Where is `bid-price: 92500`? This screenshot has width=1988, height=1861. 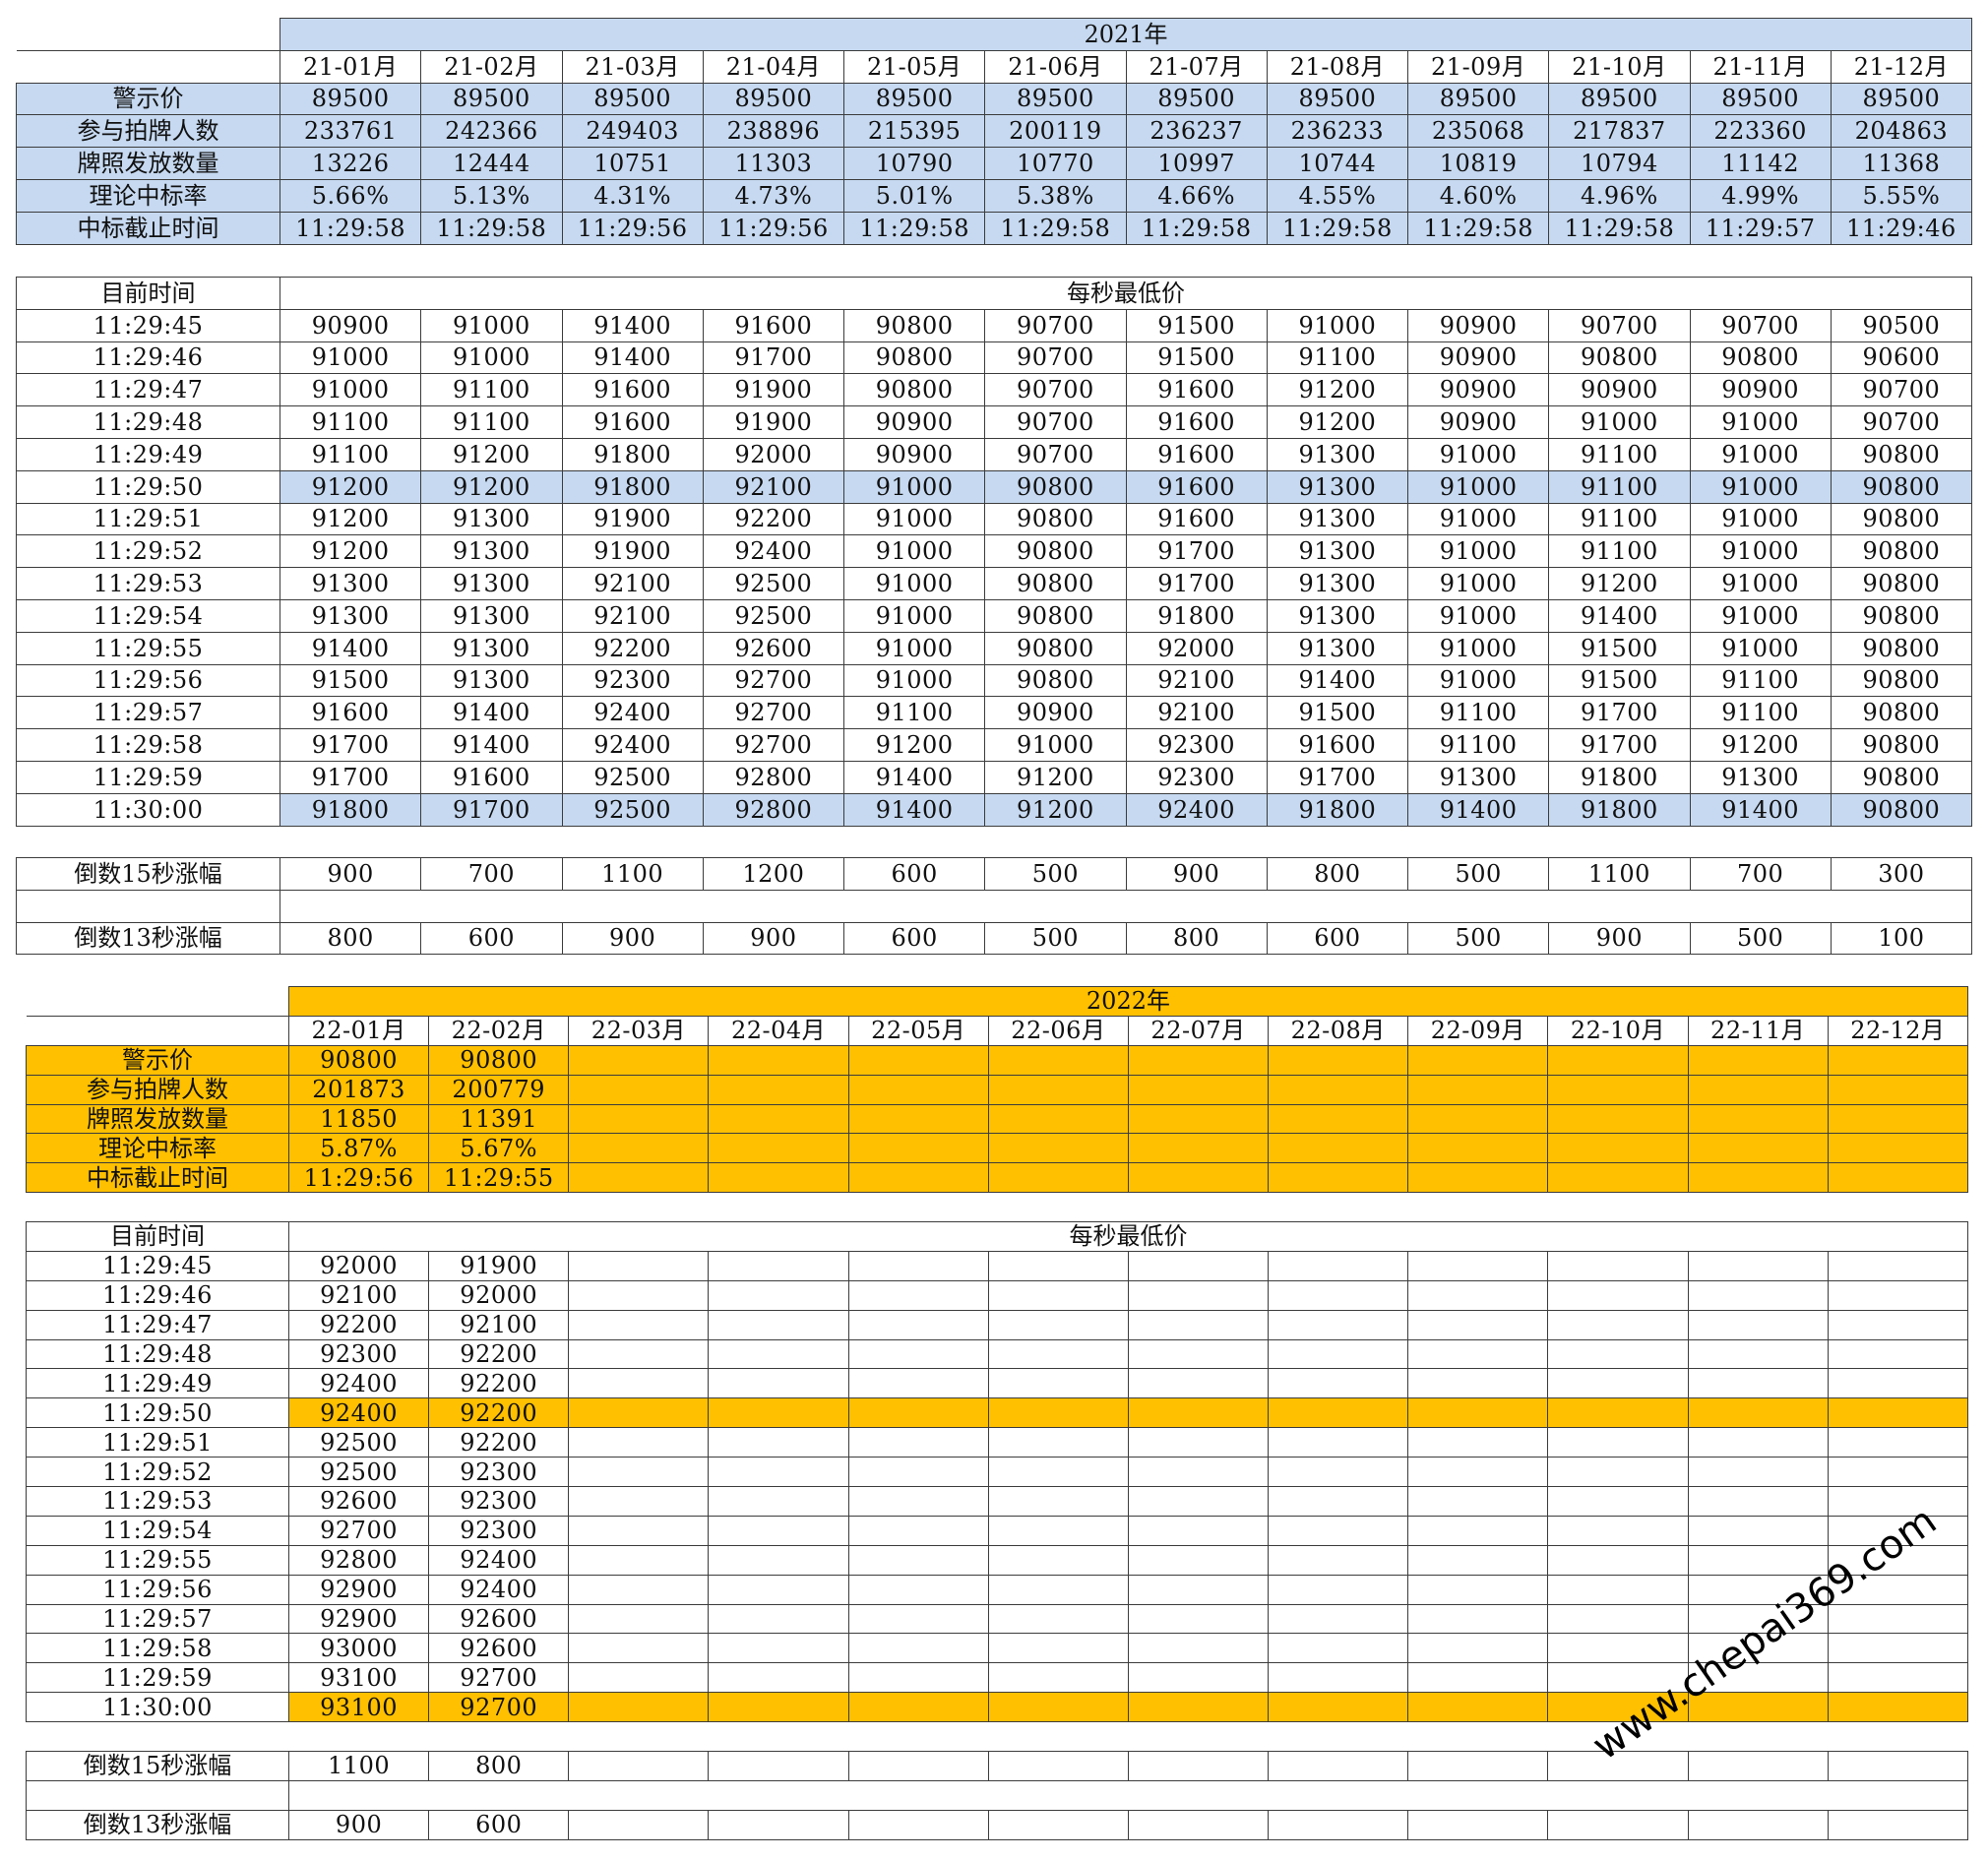 bid-price: 92500 is located at coordinates (774, 615).